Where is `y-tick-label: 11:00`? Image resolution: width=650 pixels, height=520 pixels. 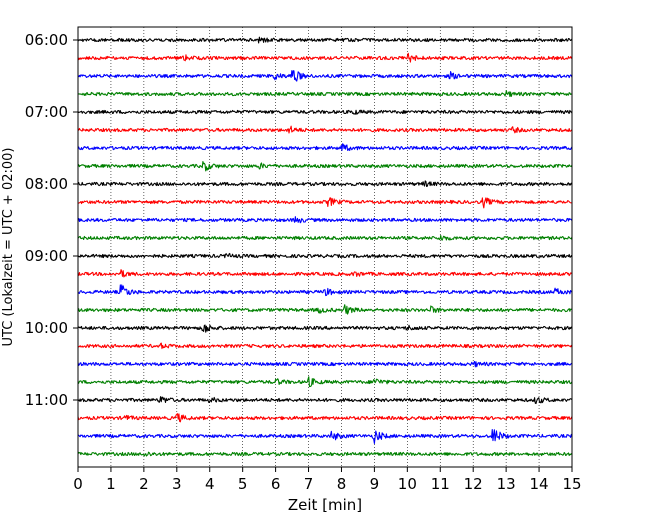 y-tick-label: 11:00 is located at coordinates (46, 400).